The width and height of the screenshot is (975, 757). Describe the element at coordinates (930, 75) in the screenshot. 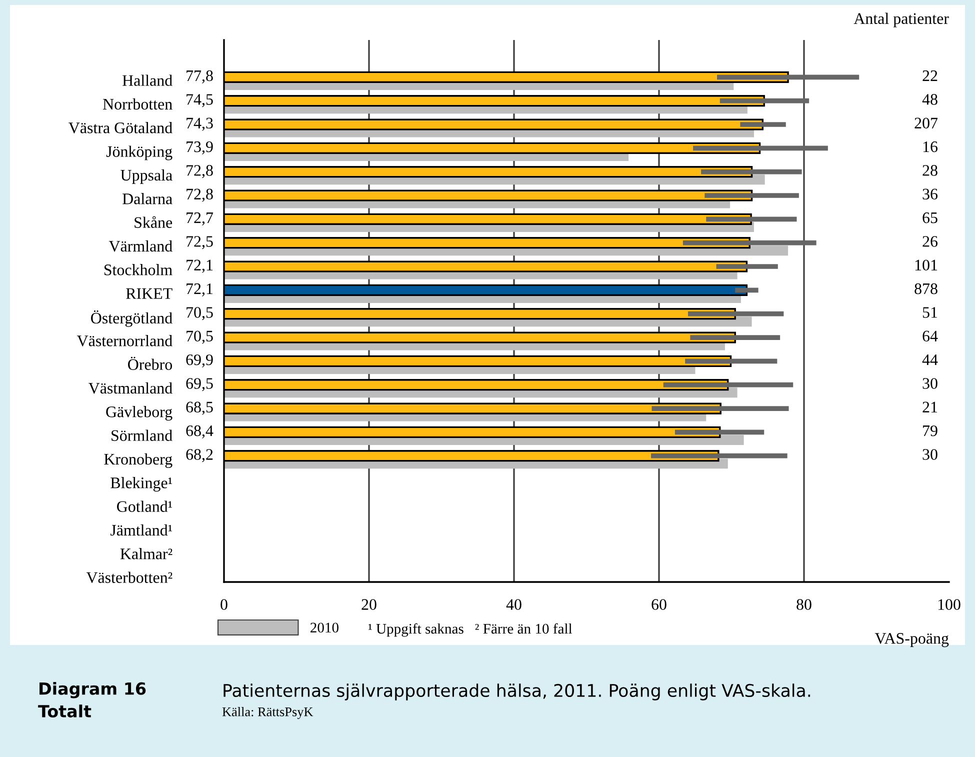

I see `annotation: 22` at that location.